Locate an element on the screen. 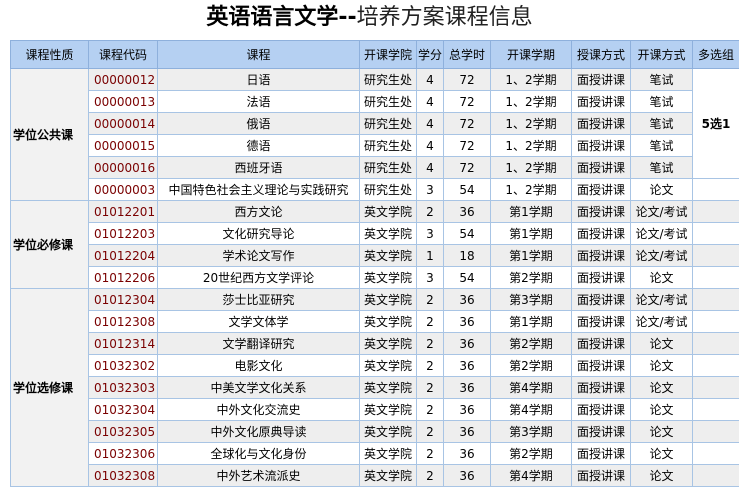 The image size is (739, 489). course-code: 01012308 is located at coordinates (123, 321).